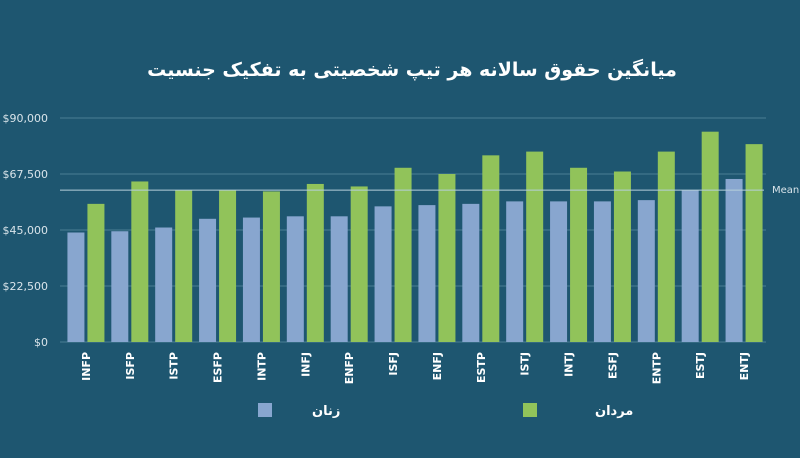 The image size is (800, 458). Describe the element at coordinates (96, 272) in the screenshot. I see `bar-men-infp` at that location.